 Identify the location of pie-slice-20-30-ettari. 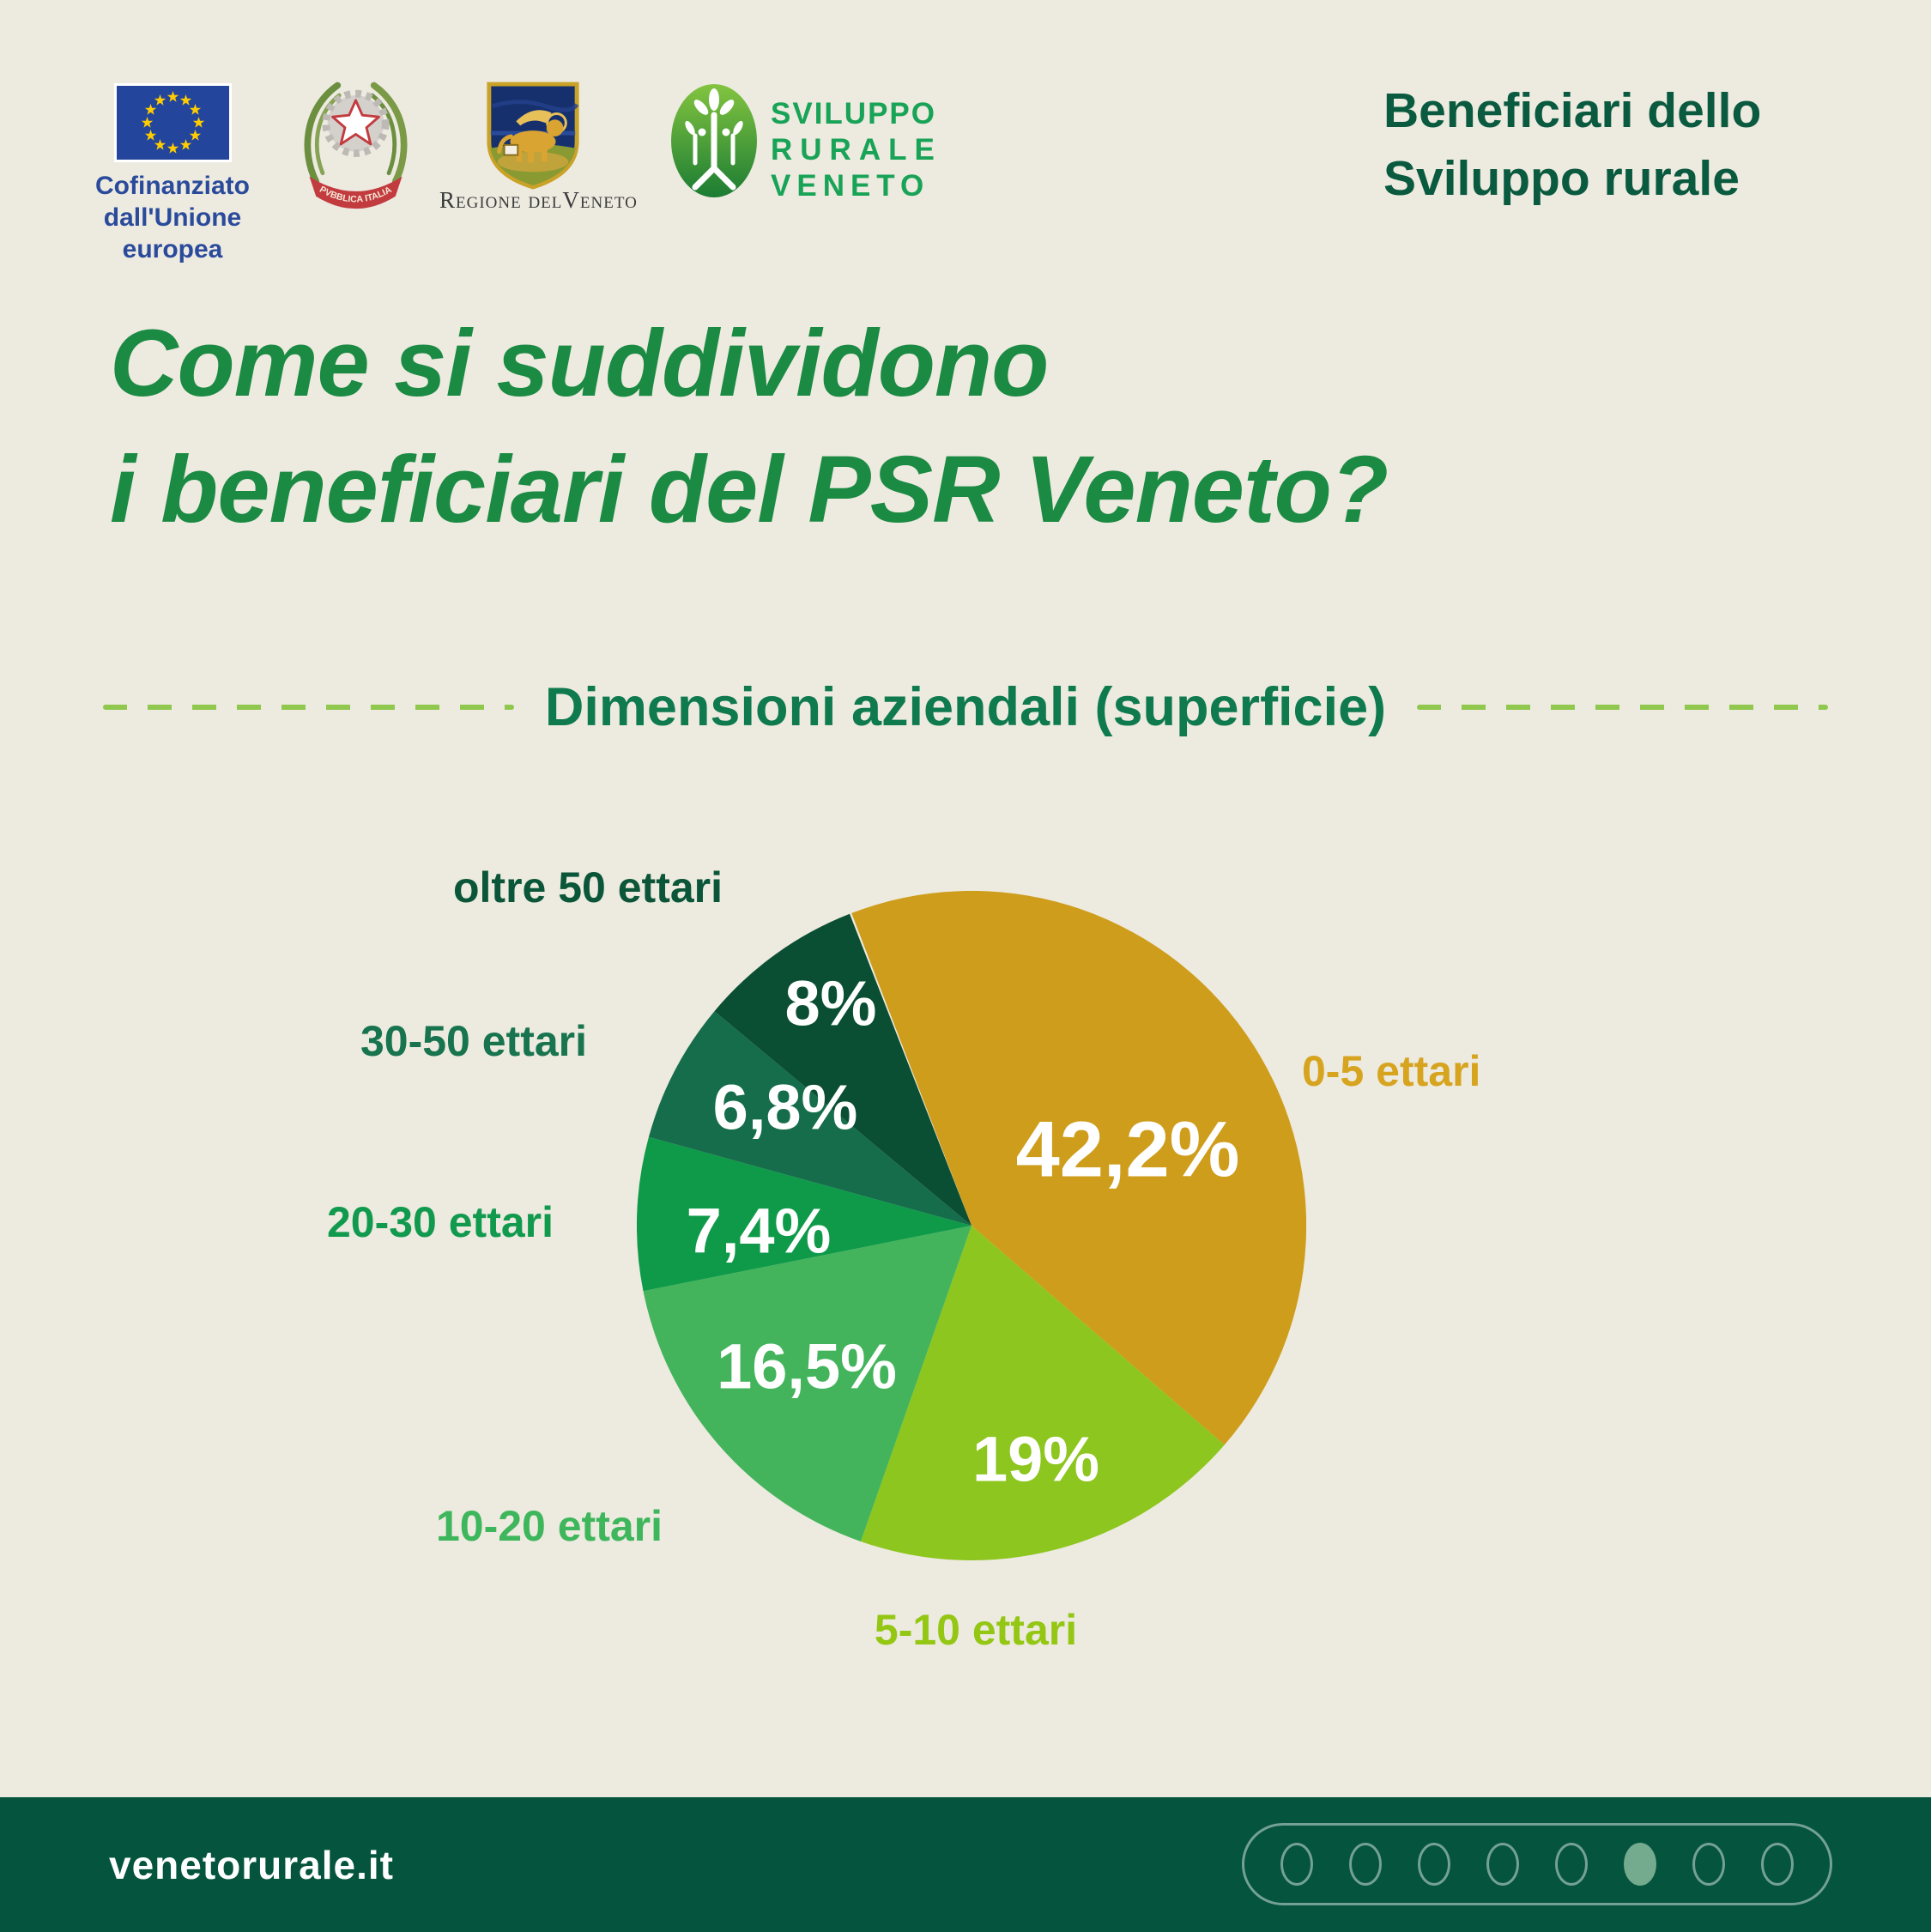
(804, 1214).